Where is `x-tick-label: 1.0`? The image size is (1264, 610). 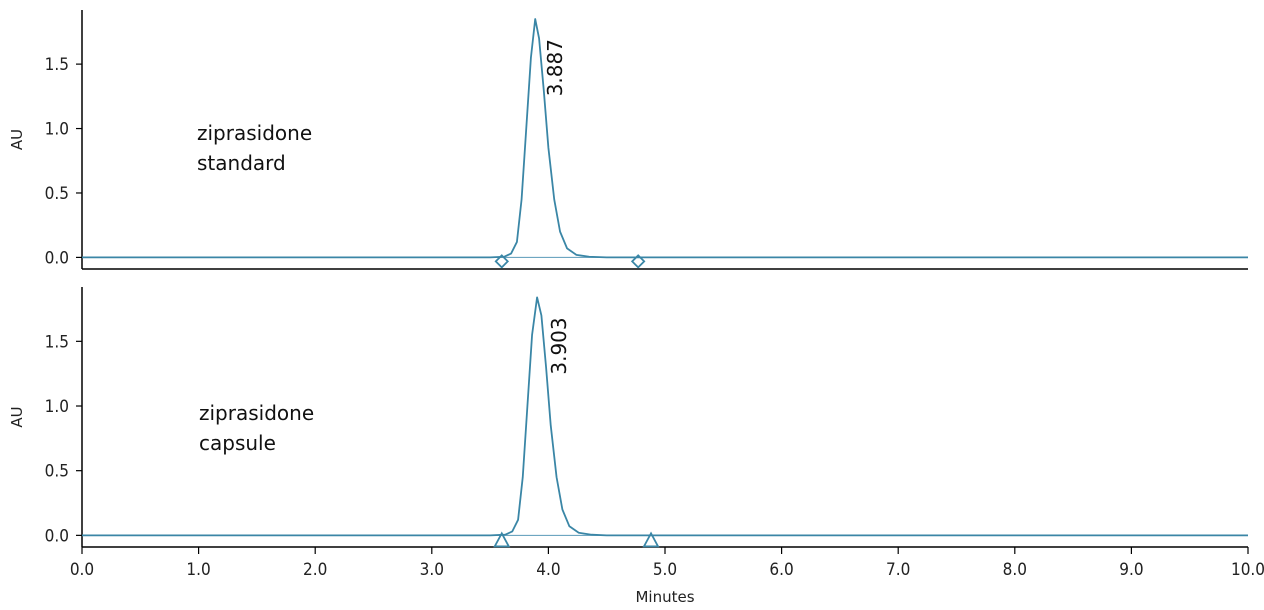
x-tick-label: 1.0 is located at coordinates (198, 570).